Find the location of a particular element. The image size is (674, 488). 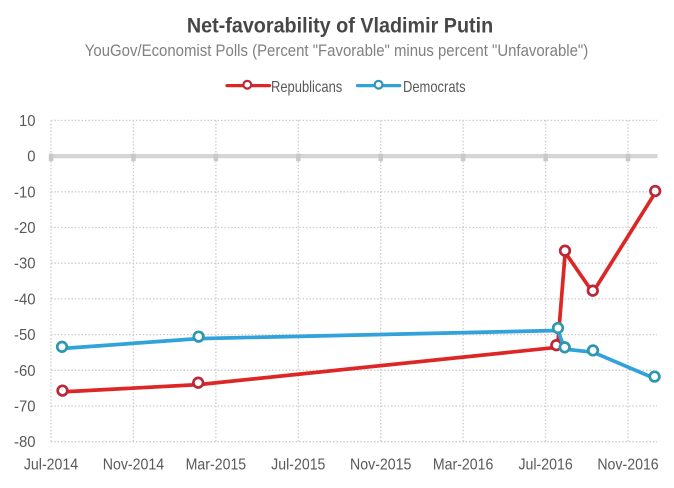

svg-text: Nov-2016 is located at coordinates (627, 465).